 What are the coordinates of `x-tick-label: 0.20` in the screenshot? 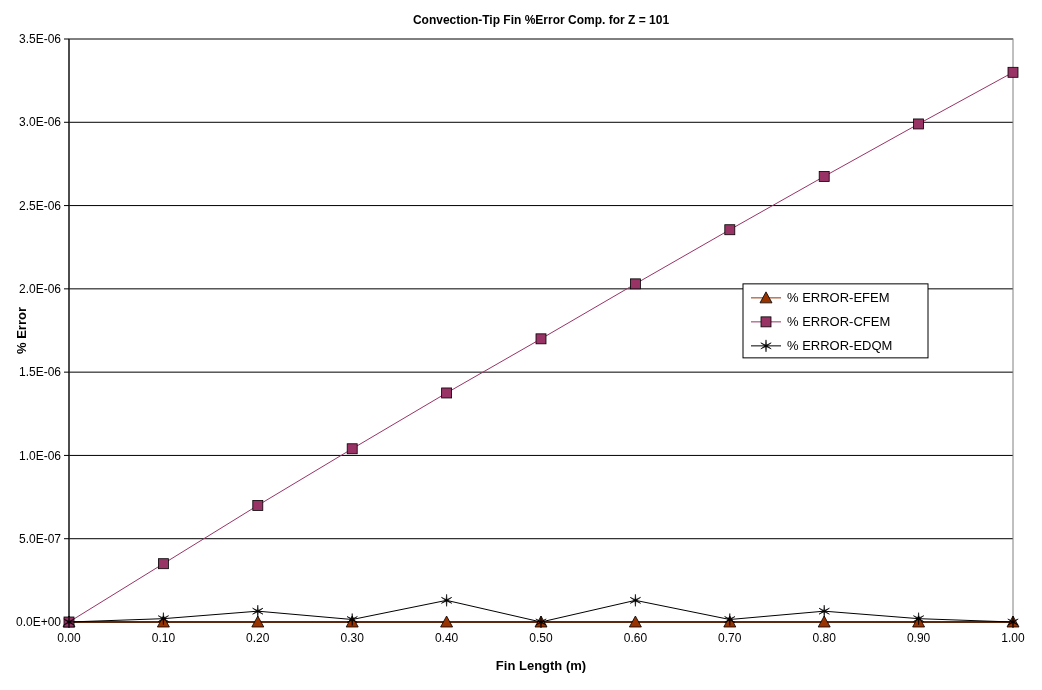 It's located at (258, 638).